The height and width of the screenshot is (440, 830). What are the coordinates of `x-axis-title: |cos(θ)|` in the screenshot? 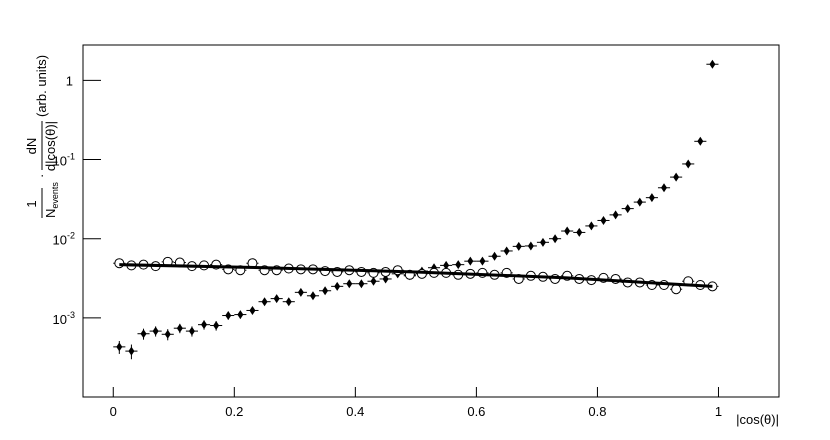 It's located at (757, 419).